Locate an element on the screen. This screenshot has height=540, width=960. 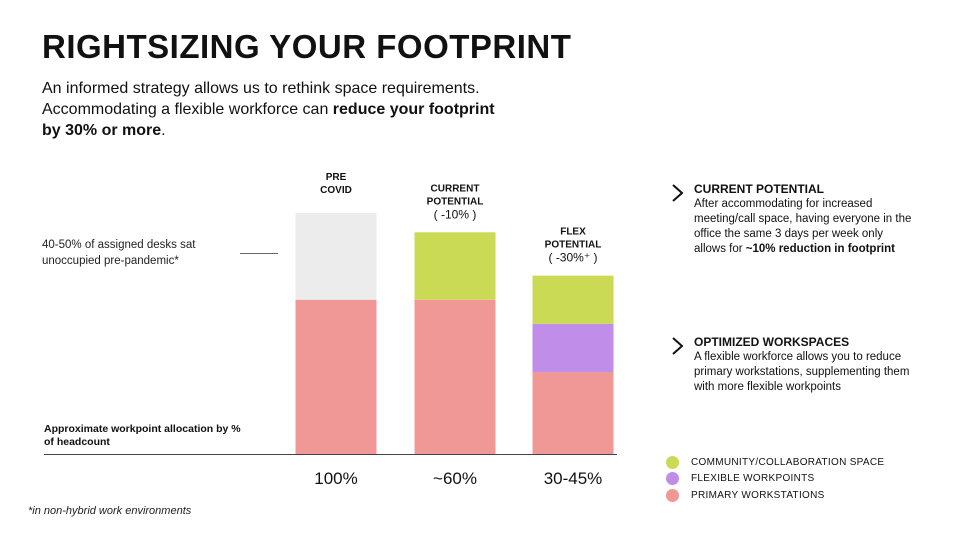
category-title: CURRENT is located at coordinates (455, 188).